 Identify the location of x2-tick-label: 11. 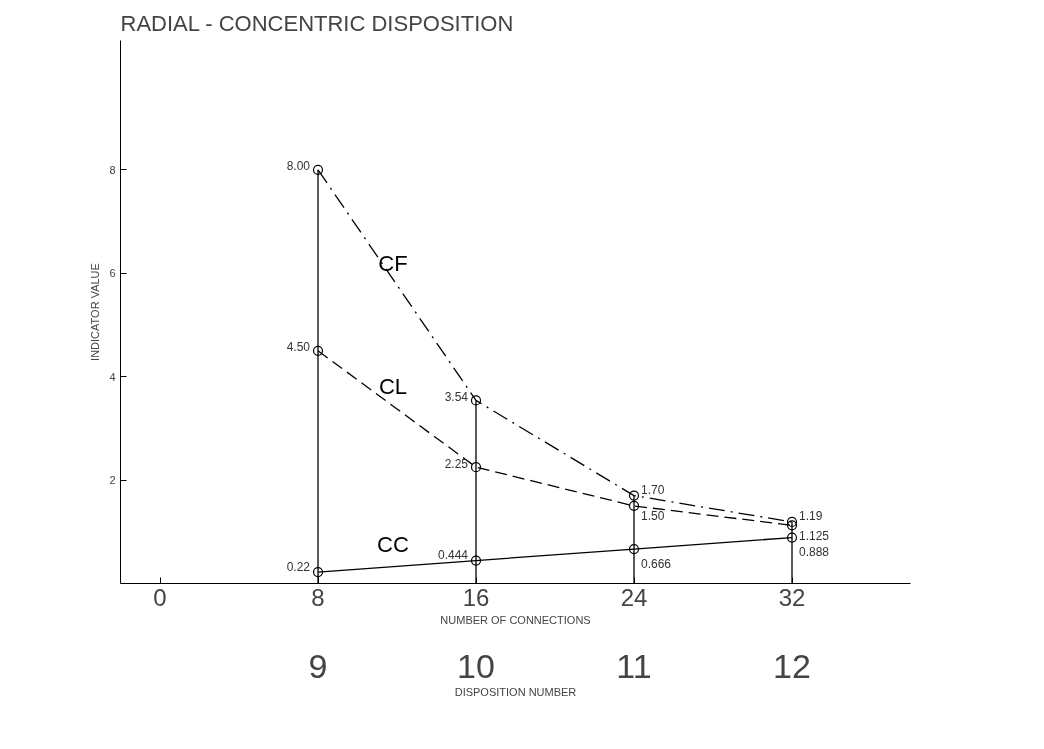
(634, 665).